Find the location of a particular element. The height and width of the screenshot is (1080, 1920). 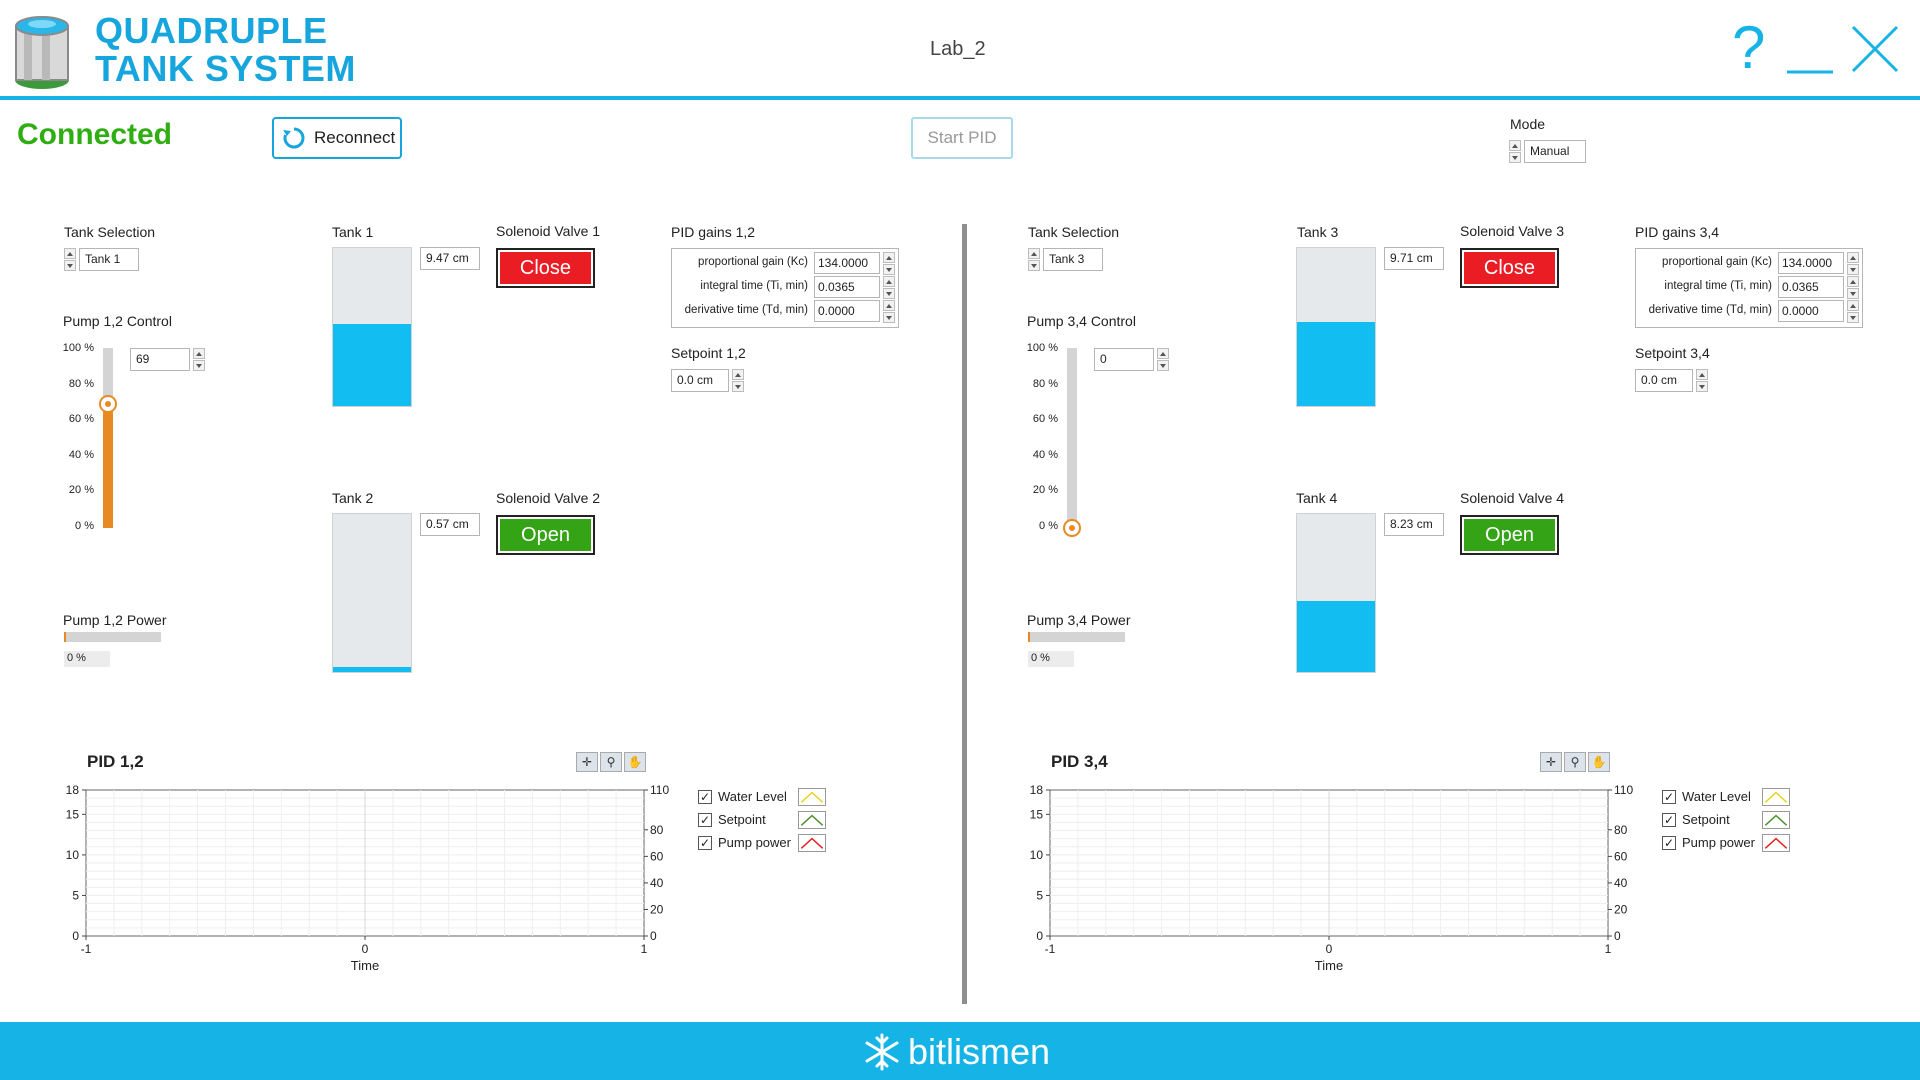

tank-selection-value: Tank 3 is located at coordinates (1073, 259).